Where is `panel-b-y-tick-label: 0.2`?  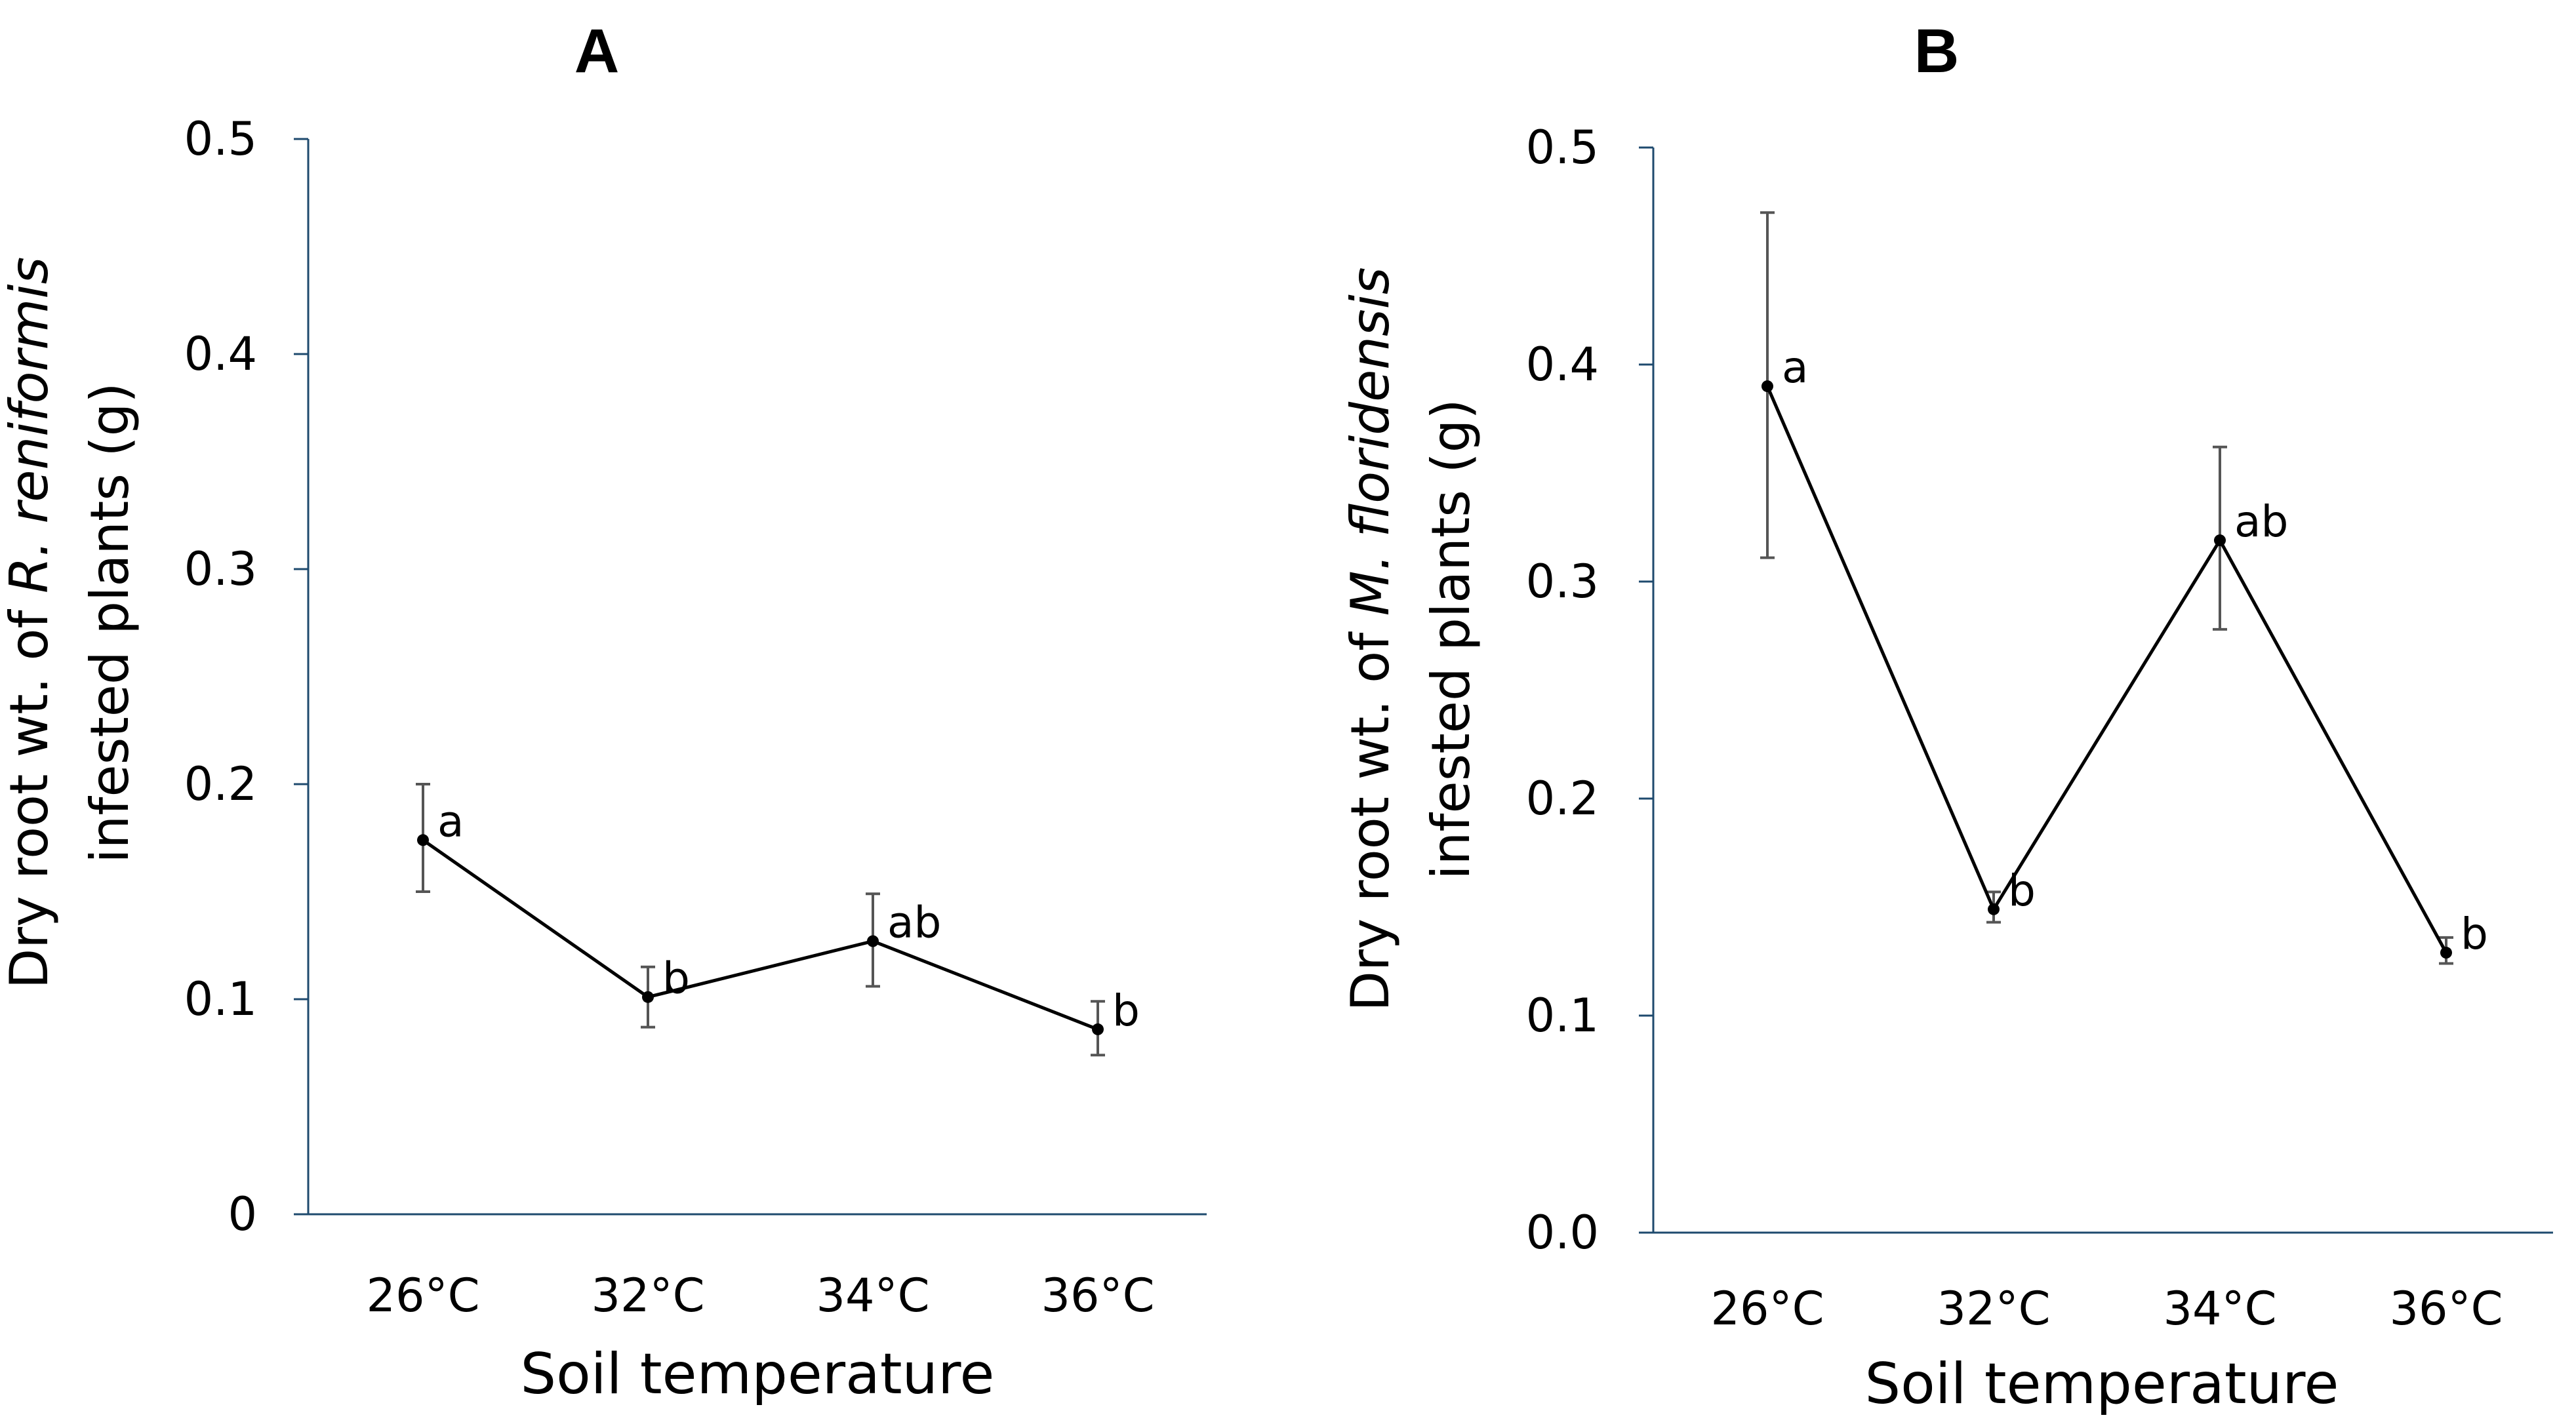
panel-b-y-tick-label: 0.2 is located at coordinates (1562, 798).